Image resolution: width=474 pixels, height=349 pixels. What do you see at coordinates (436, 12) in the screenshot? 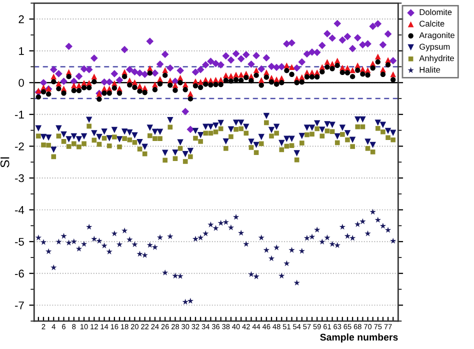
I see `legend-label: Dolomite` at bounding box center [436, 12].